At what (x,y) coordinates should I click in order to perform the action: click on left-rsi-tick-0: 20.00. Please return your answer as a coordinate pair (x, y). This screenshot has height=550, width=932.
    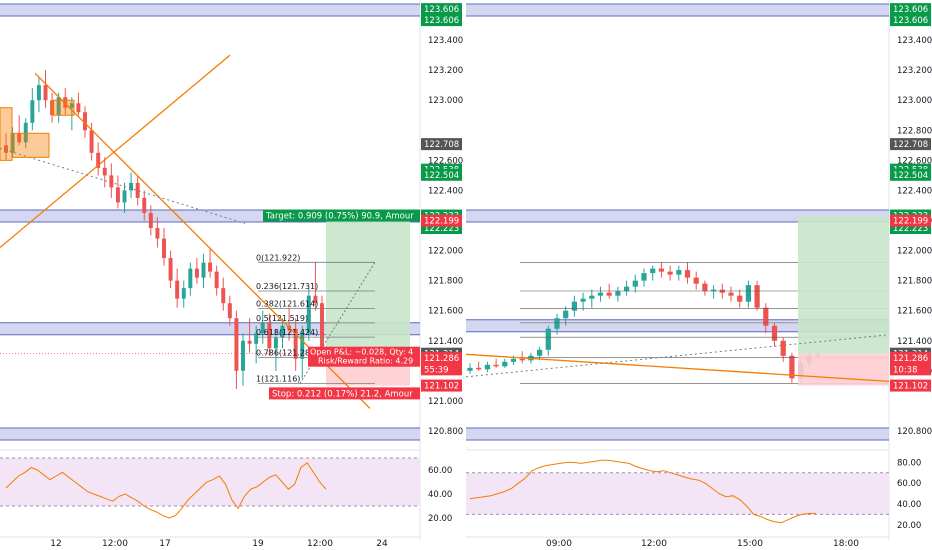
    Looking at the image, I should click on (440, 519).